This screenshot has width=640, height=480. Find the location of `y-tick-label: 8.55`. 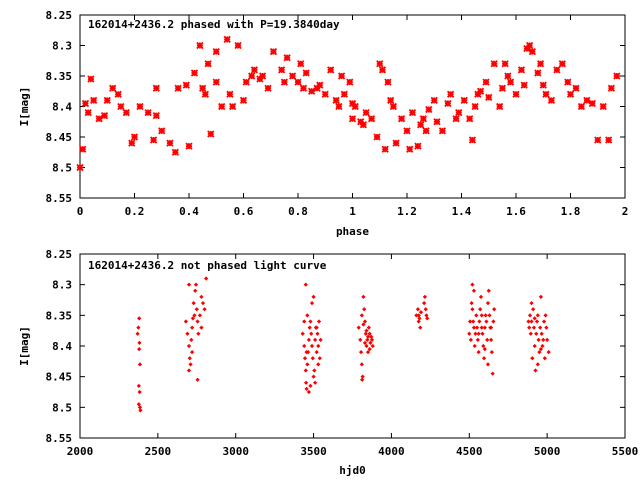

y-tick-label: 8.55 is located at coordinates (59, 198).